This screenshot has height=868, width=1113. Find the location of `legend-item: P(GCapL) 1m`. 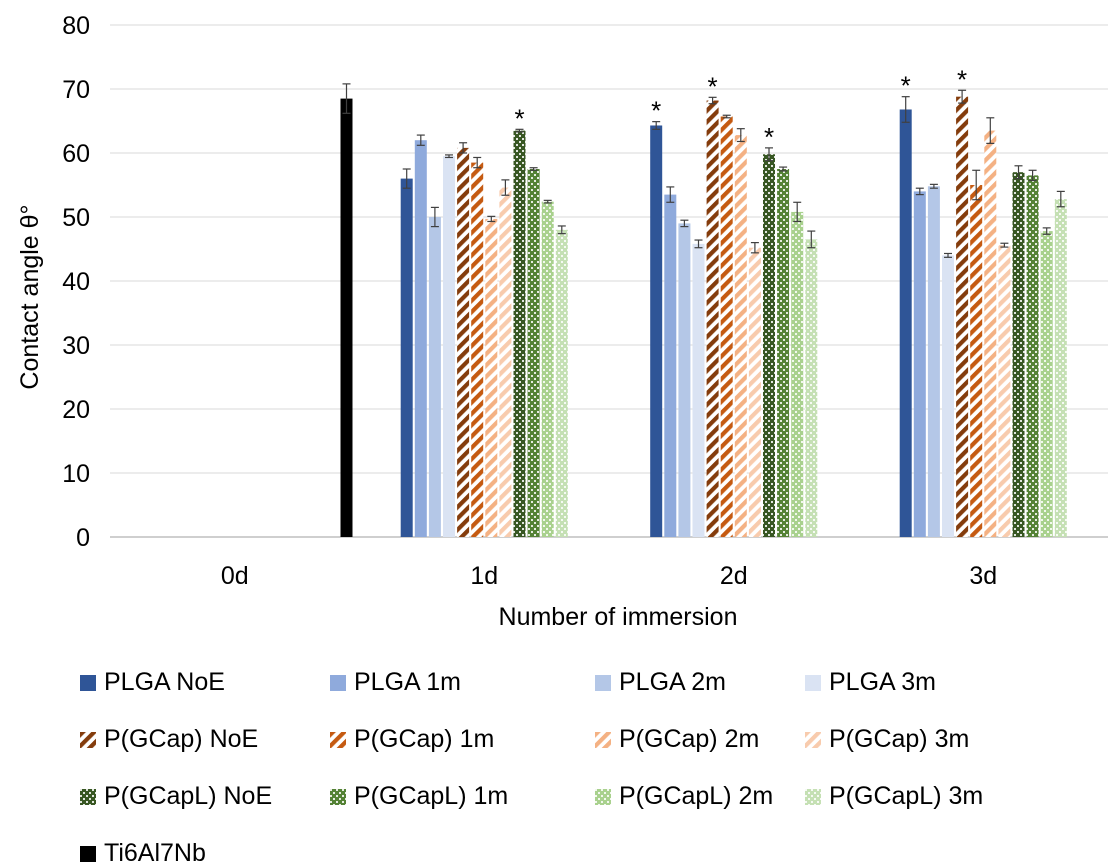

legend-item: P(GCapL) 1m is located at coordinates (419, 796).